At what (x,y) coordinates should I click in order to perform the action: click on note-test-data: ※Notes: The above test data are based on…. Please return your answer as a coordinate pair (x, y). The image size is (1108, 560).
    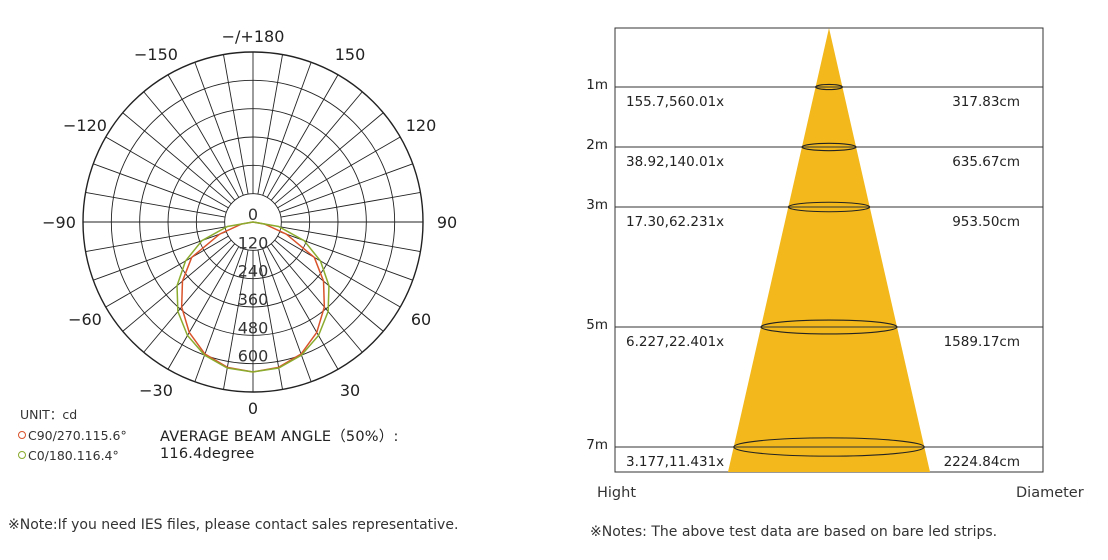
    Looking at the image, I should click on (794, 532).